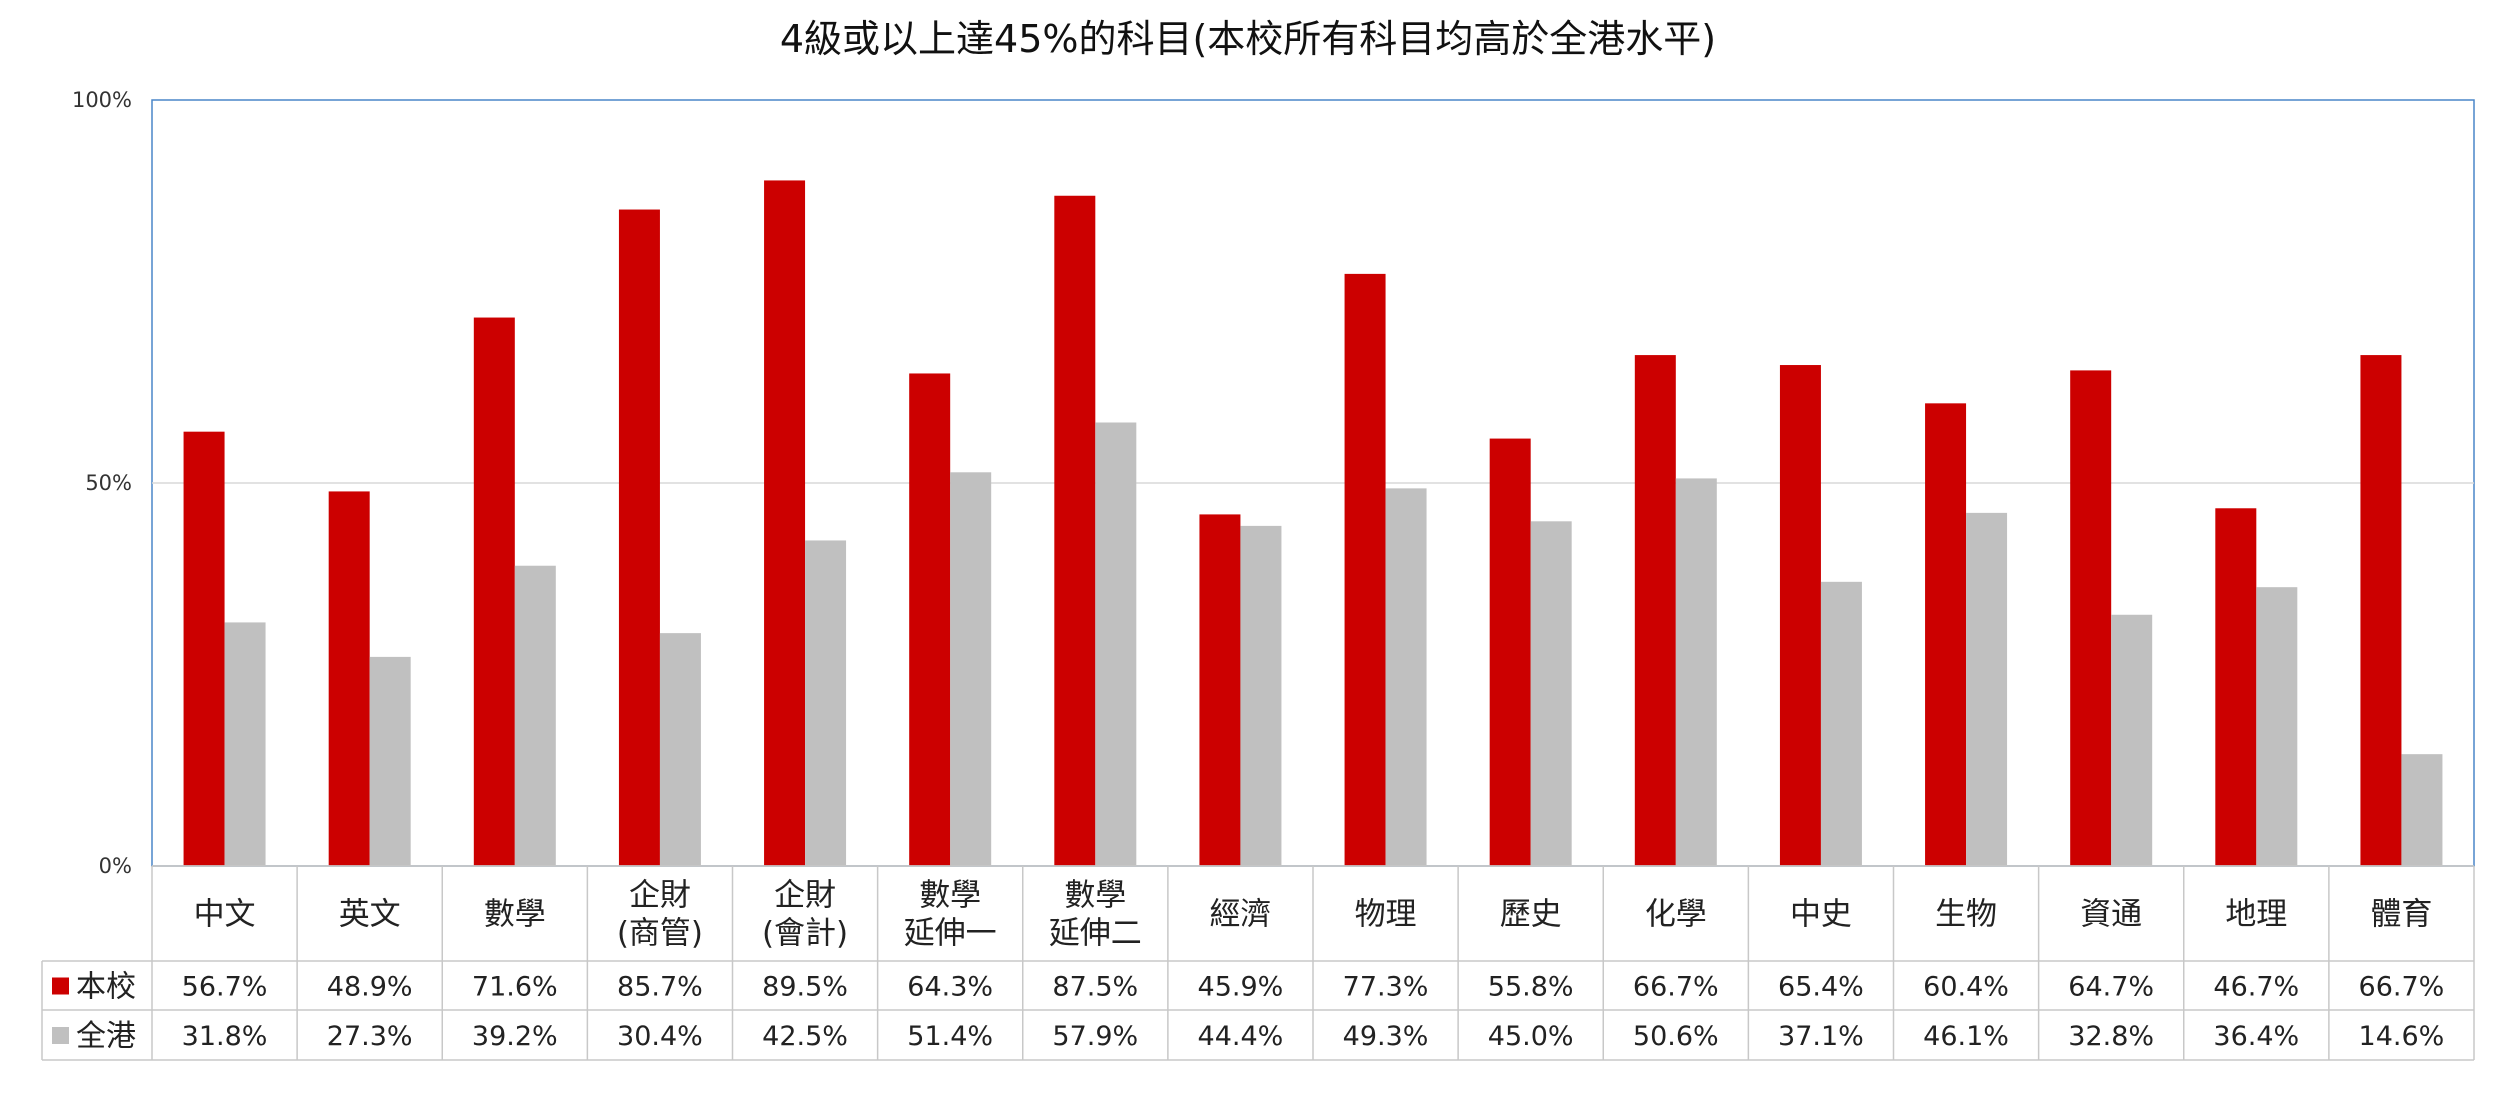 This screenshot has width=2496, height=1103. Describe the element at coordinates (370, 987) in the screenshot. I see `data-value-label: 48.9%` at that location.